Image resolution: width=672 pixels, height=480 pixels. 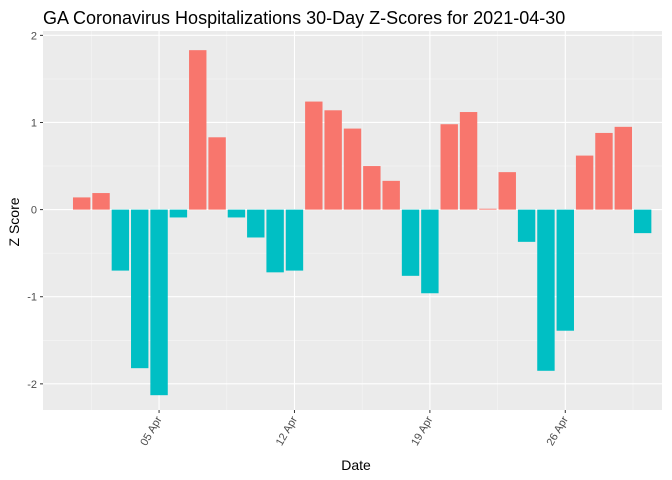 What do you see at coordinates (422, 431) in the screenshot?
I see `x-tick-label: 19 Apr` at bounding box center [422, 431].